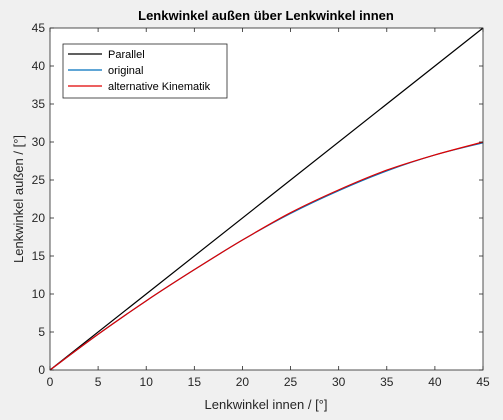  Describe the element at coordinates (41, 370) in the screenshot. I see `y-tick-label: 0` at that location.